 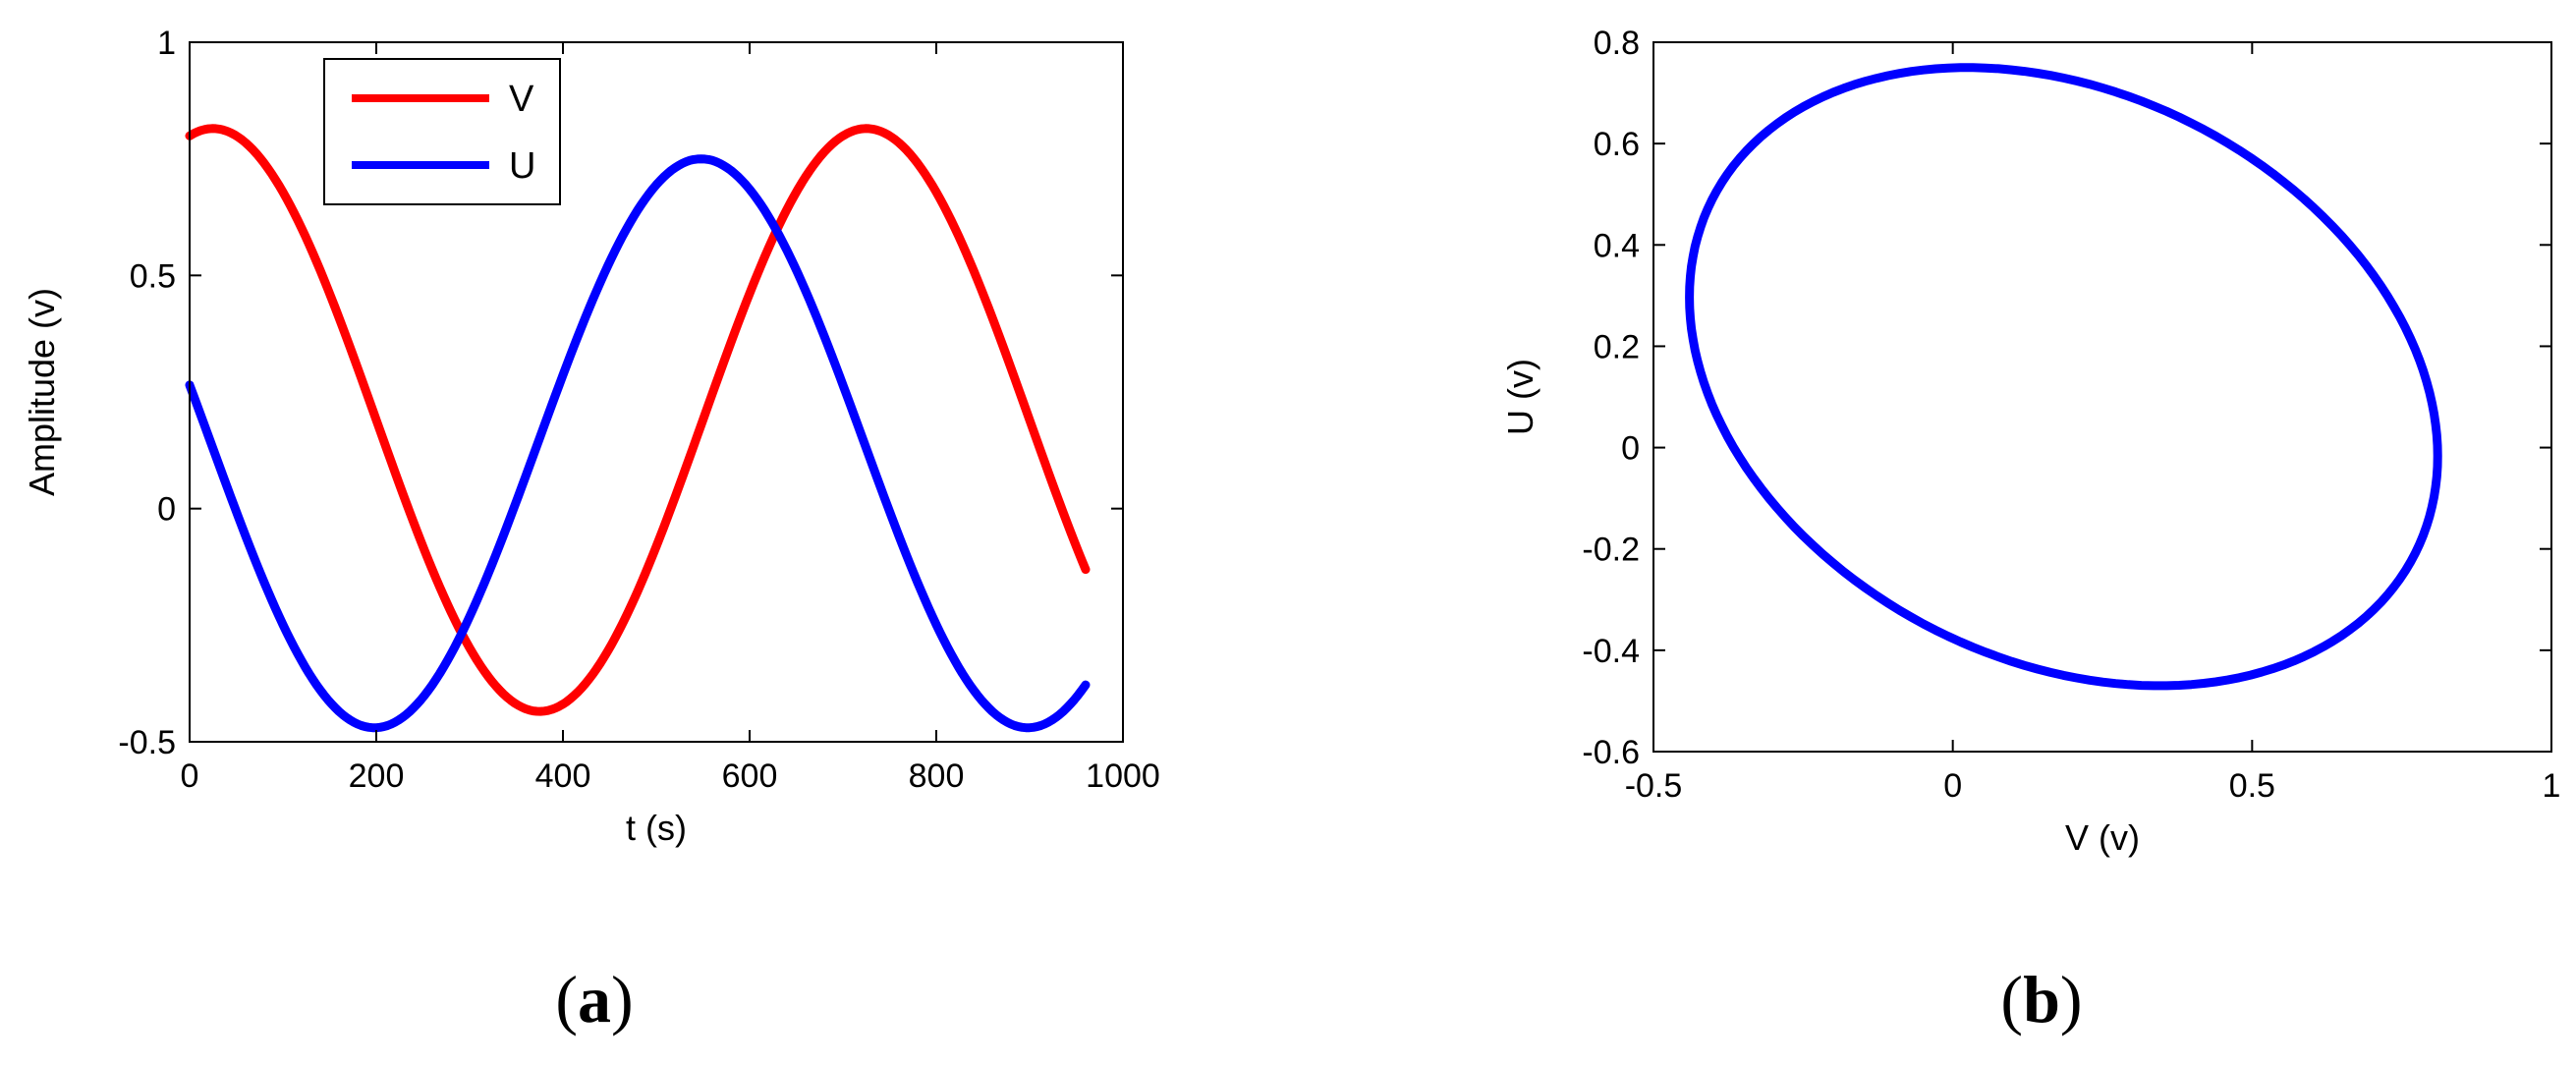 I want to click on panel-b-x-axis-label: V (v), so click(x=2102, y=837).